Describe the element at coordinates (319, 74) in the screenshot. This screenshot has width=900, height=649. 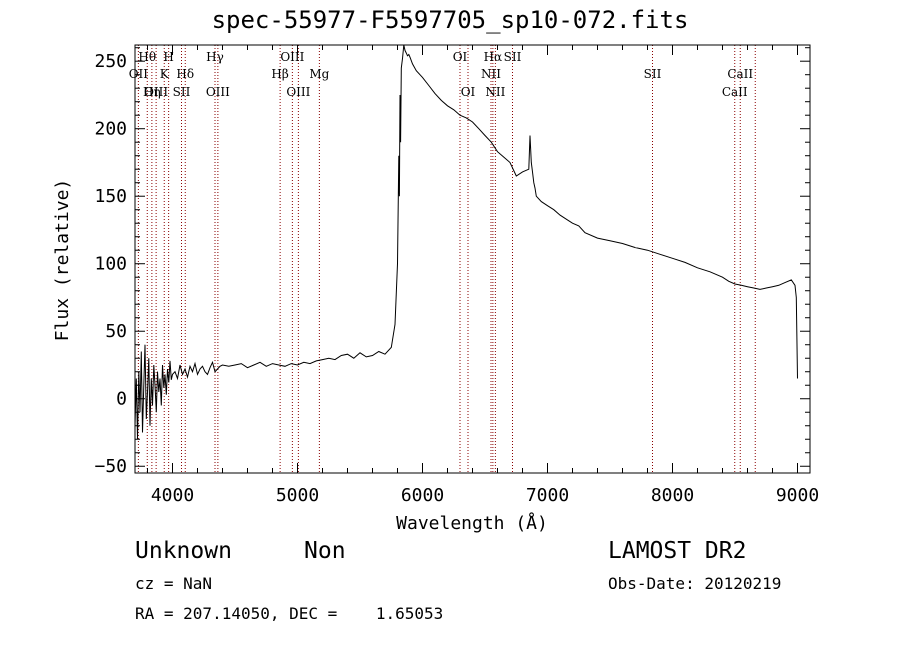
I see `emission-line-label: Mg` at that location.